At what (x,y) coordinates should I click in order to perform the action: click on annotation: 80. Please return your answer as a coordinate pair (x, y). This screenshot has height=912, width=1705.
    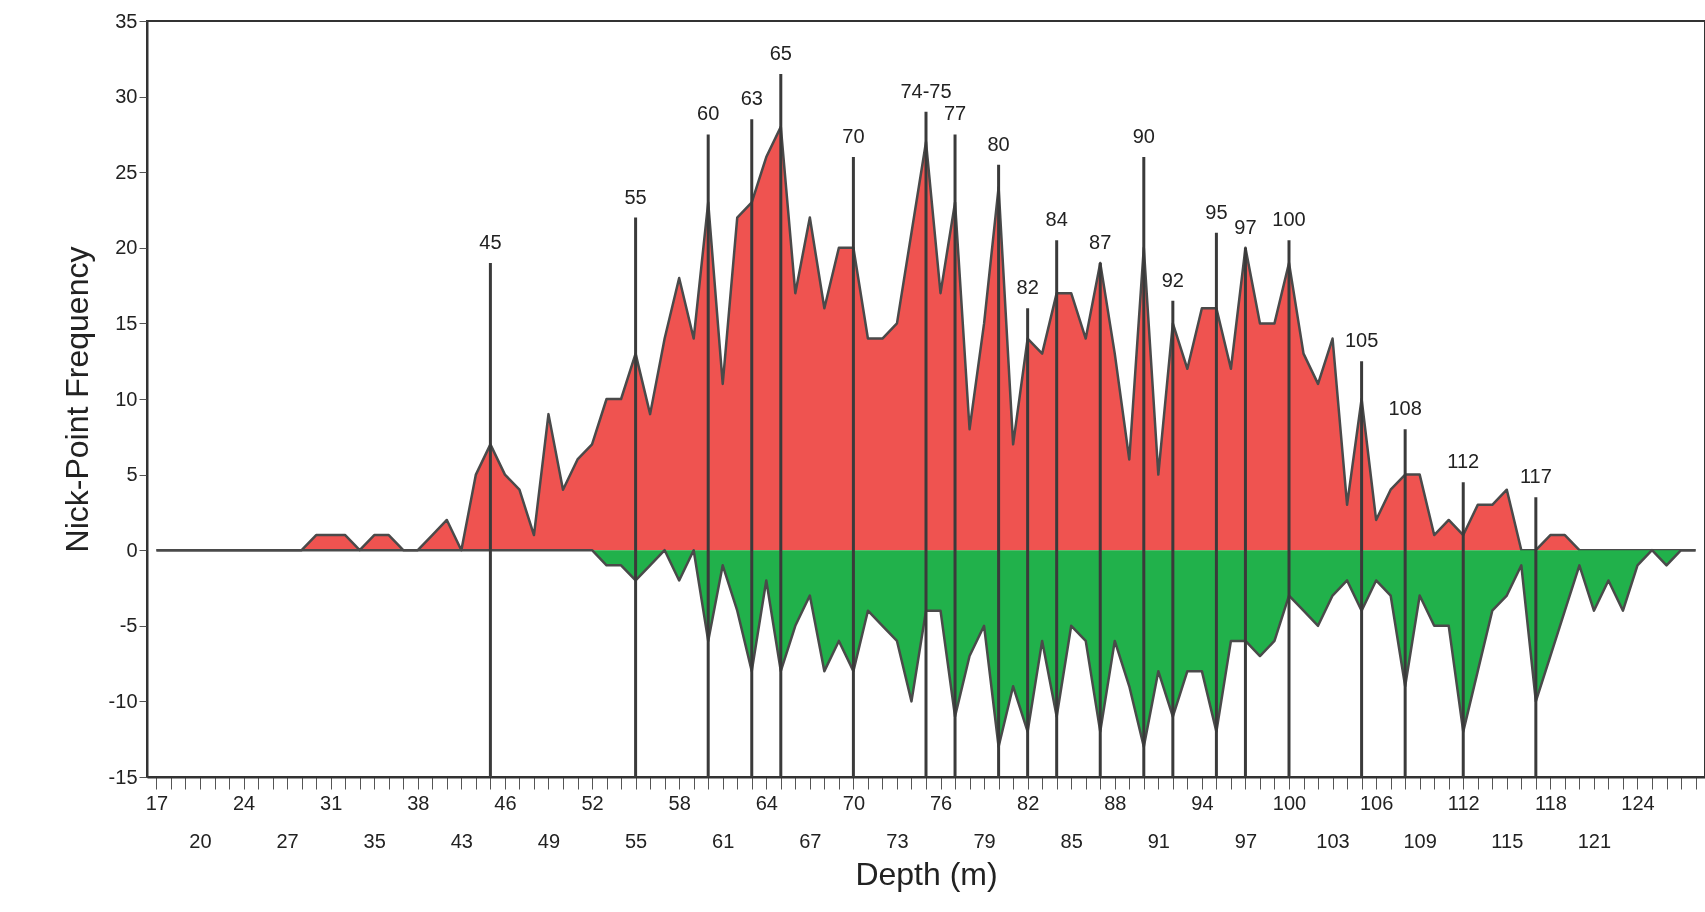
    Looking at the image, I should click on (998, 143).